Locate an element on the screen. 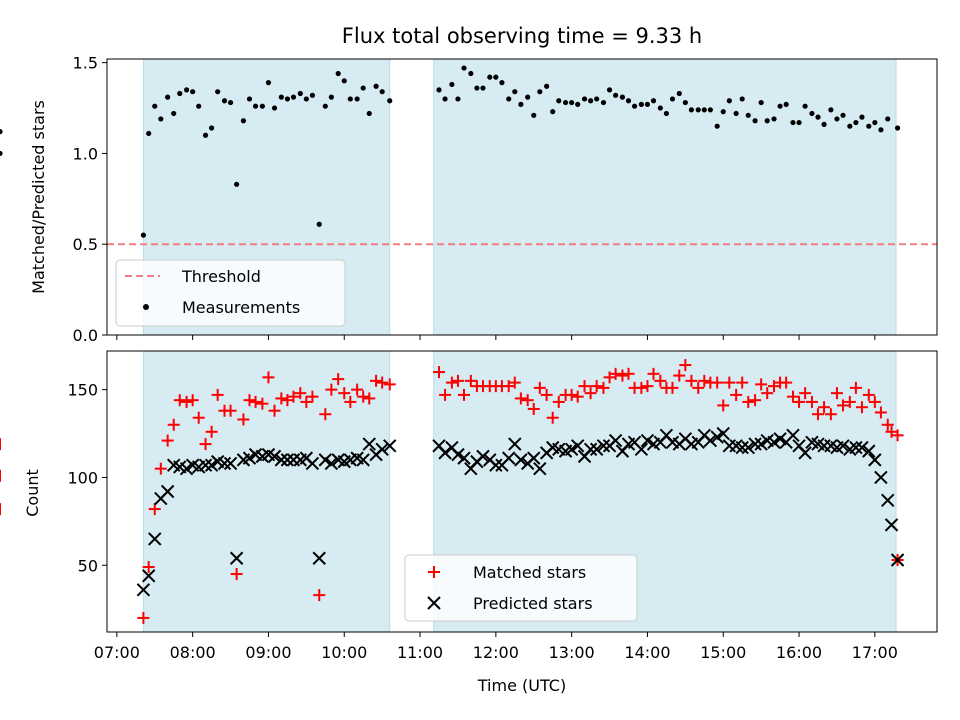  top-ytick-label: 0.5 is located at coordinates (85, 244).